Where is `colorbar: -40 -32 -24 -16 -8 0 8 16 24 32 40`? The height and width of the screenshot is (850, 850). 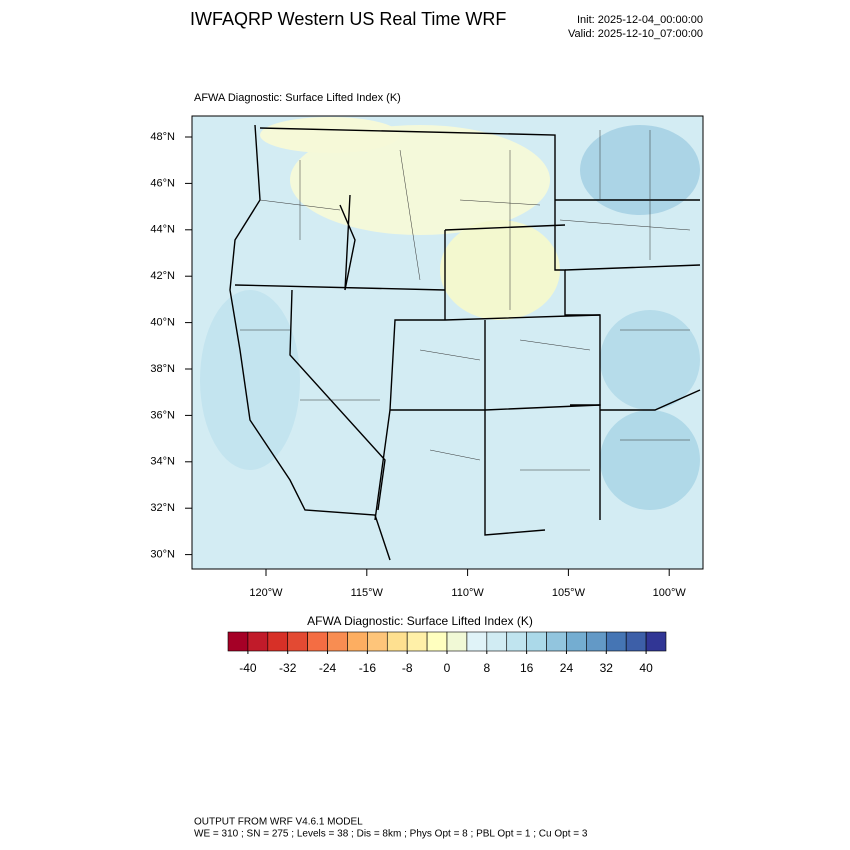 colorbar: -40 -32 -24 -16 -8 0 8 16 24 32 40 is located at coordinates (447, 653).